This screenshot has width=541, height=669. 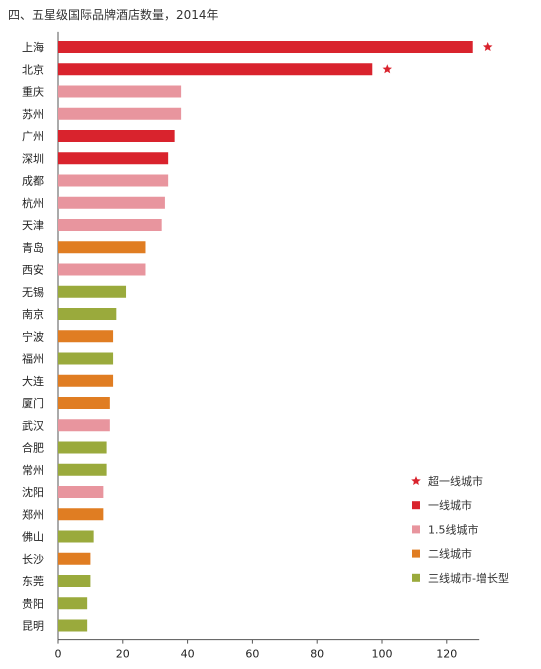 I want to click on bar-长沙, so click(x=74, y=558).